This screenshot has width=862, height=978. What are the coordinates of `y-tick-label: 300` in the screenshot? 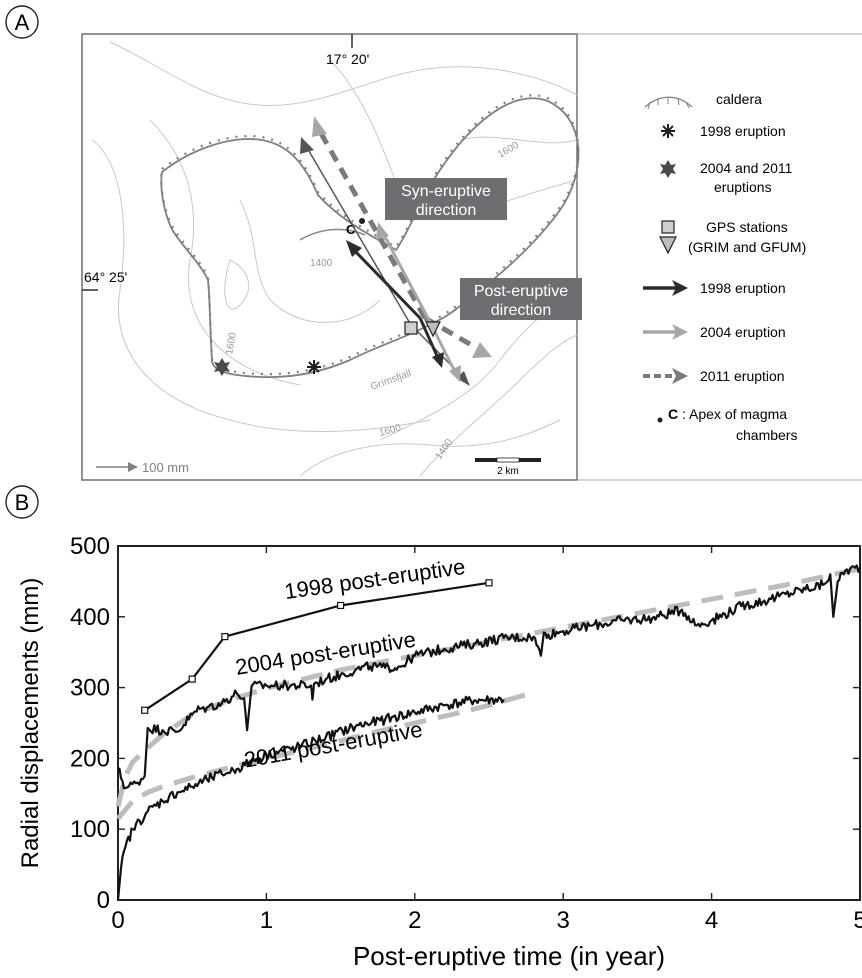 It's located at (90, 688).